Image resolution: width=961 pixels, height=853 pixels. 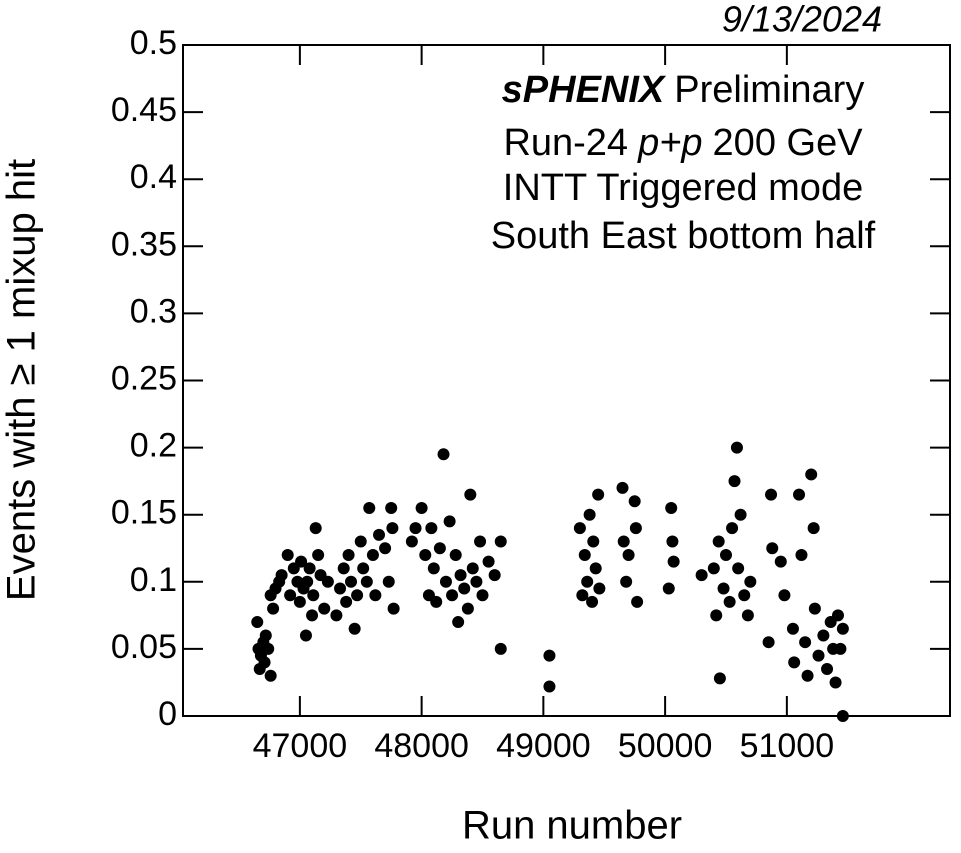 What do you see at coordinates (144, 513) in the screenshot?
I see `y-tick-label: 0.15` at bounding box center [144, 513].